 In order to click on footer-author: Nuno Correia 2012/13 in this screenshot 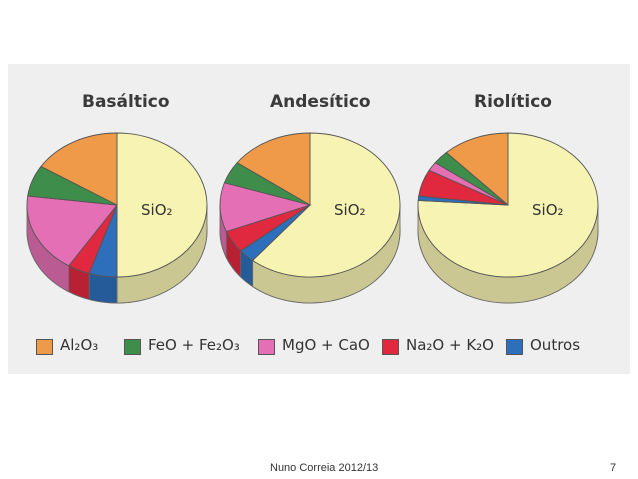, I will do `click(324, 468)`.